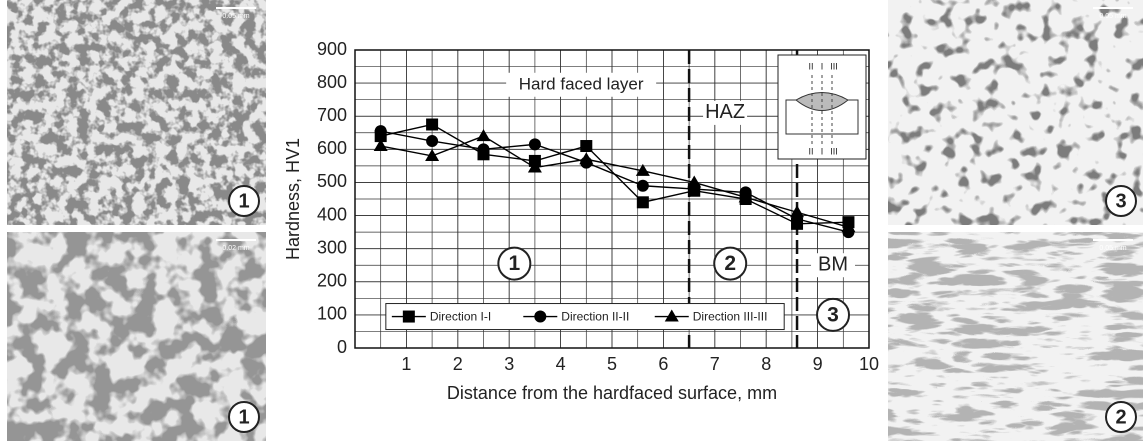  What do you see at coordinates (235, 248) in the screenshot?
I see `scale-label: 0.02 mm` at bounding box center [235, 248].